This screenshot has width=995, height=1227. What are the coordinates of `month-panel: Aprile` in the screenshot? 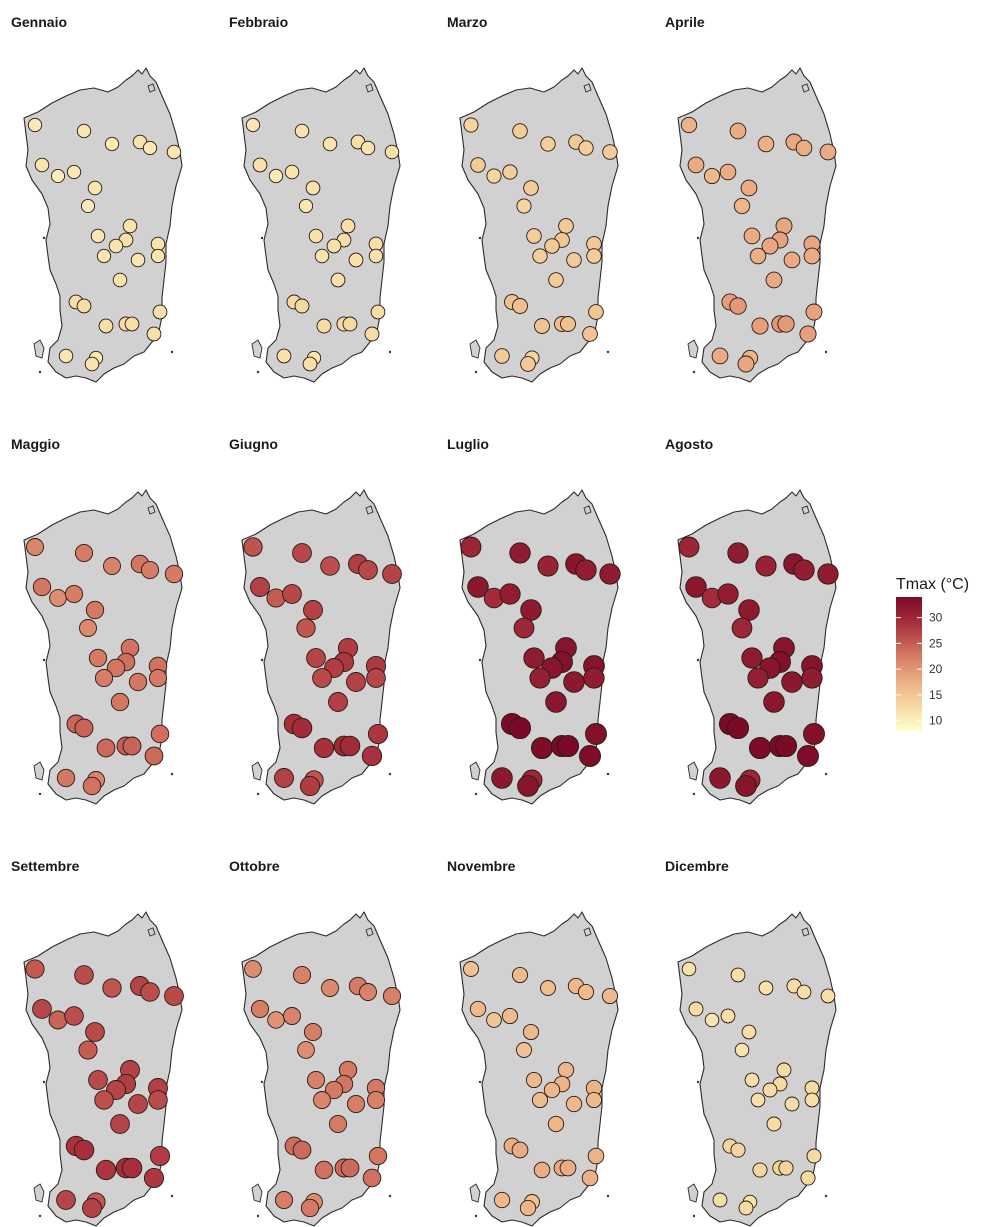 It's located at (751, 198).